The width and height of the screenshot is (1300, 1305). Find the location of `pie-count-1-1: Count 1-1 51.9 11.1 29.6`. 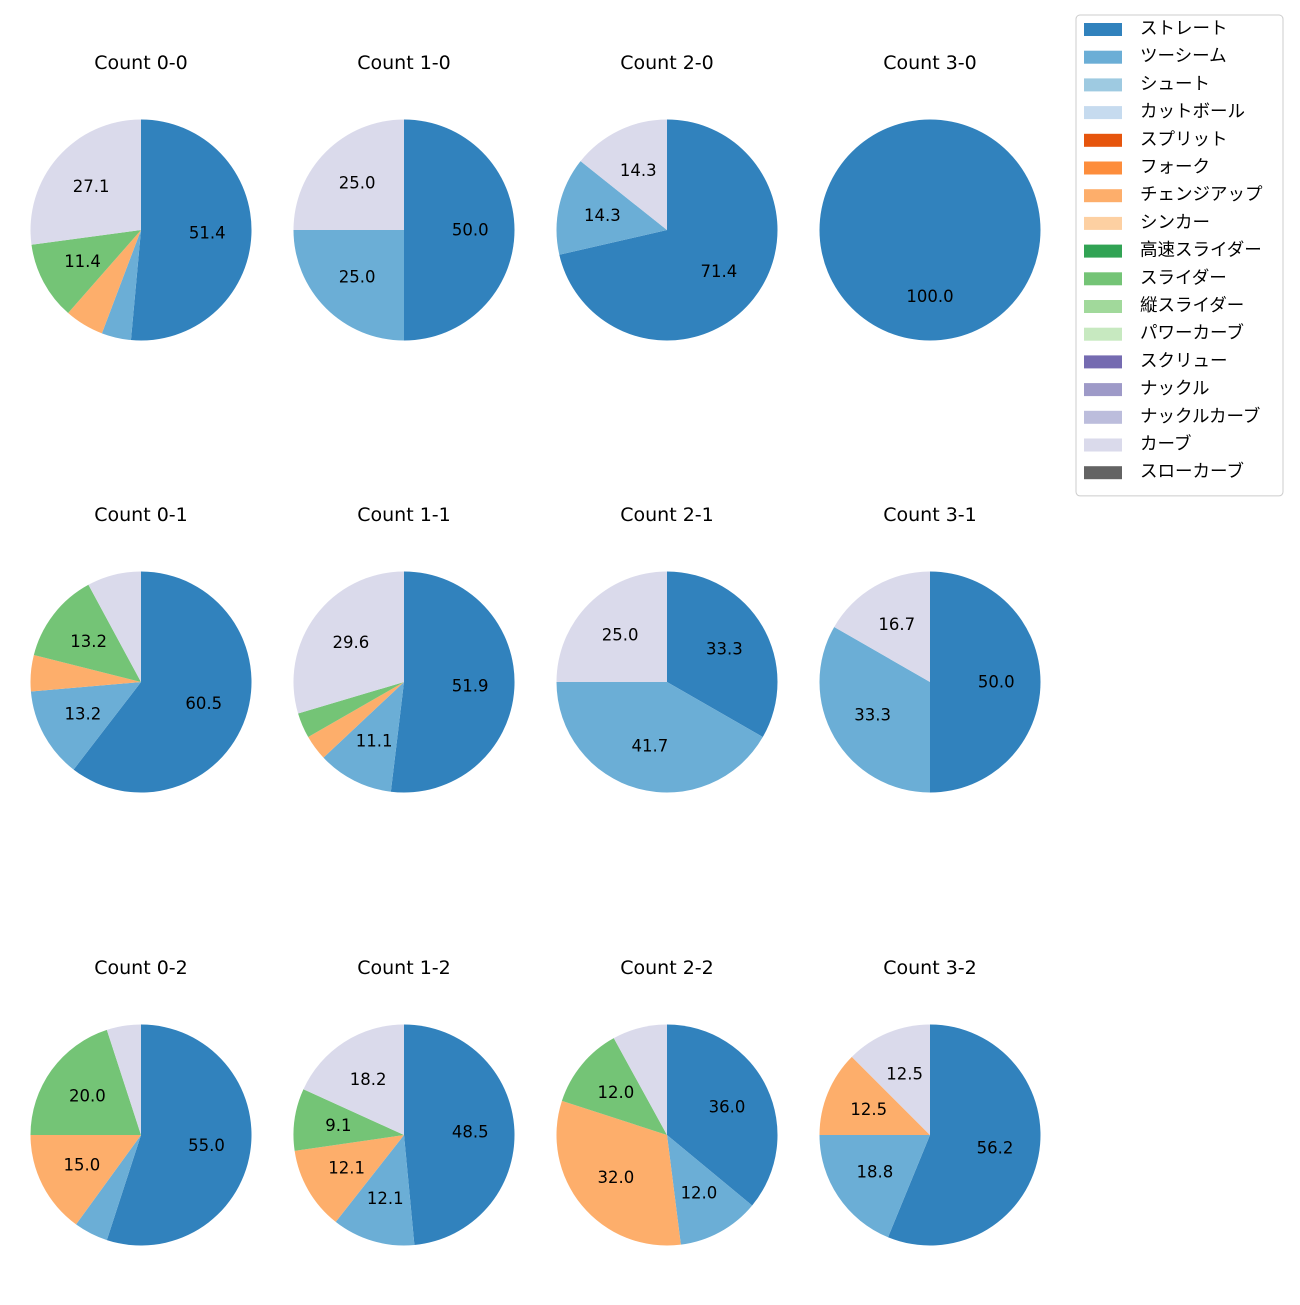

pie-count-1-1: Count 1-1 51.9 11.1 29.6 is located at coordinates (404, 648).